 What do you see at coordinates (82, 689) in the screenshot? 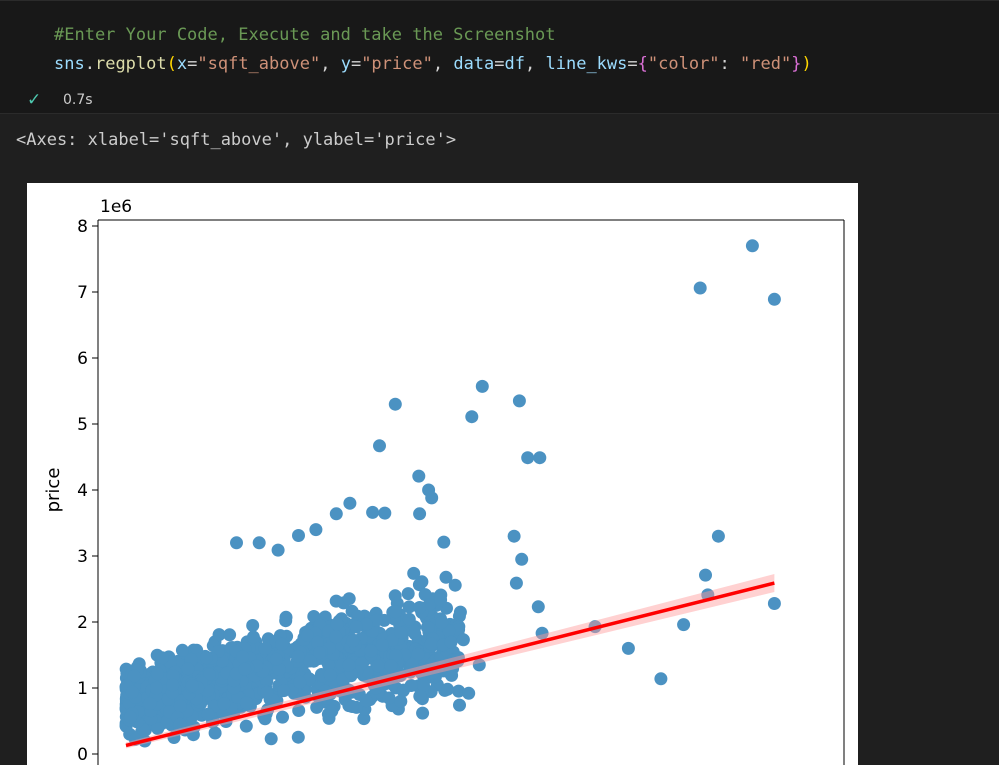
I see `y-tick-label: 1` at bounding box center [82, 689].